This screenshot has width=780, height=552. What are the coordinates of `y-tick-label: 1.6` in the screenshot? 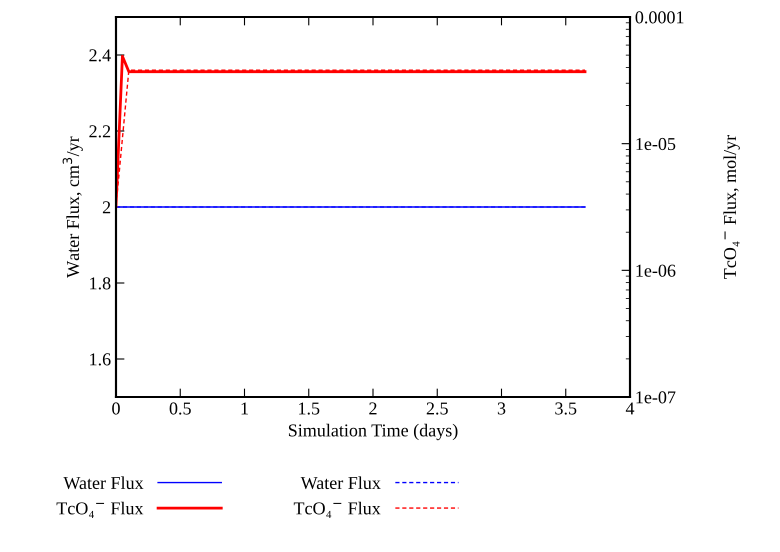 It's located at (100, 359).